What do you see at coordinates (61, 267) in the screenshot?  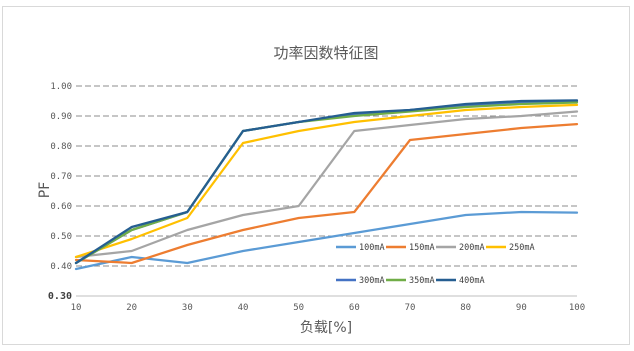 I see `y-tick-label: 0.40` at bounding box center [61, 267].